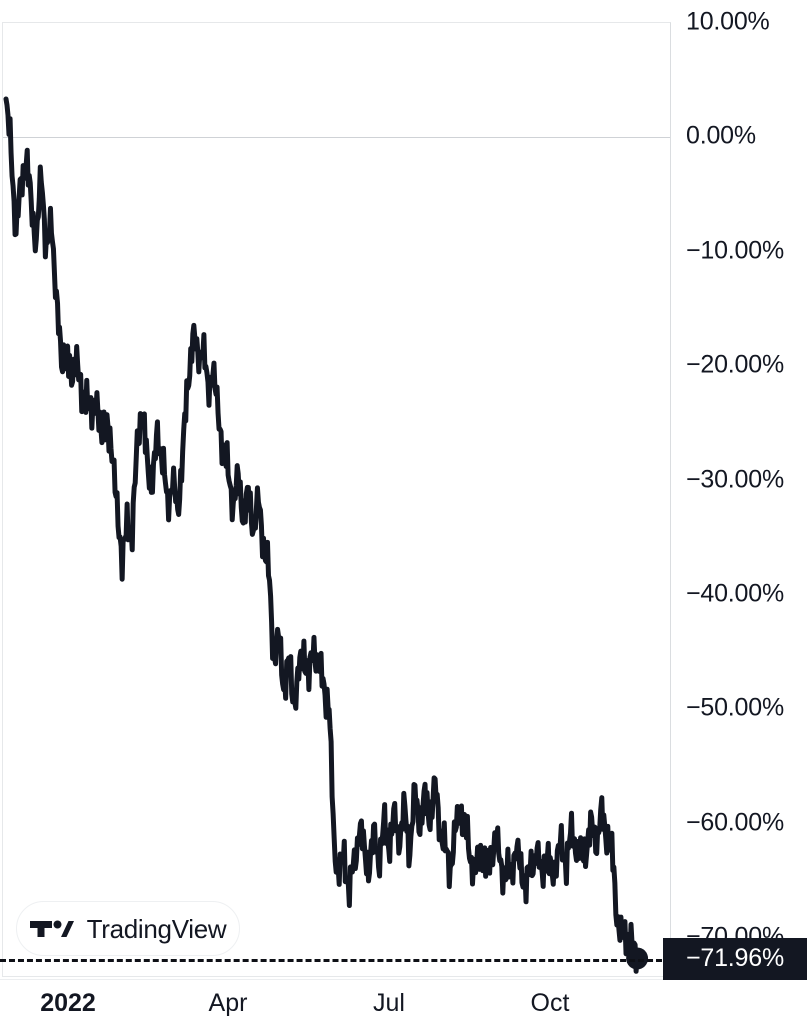  Describe the element at coordinates (335, 961) in the screenshot. I see `current-price-dashed-line` at that location.